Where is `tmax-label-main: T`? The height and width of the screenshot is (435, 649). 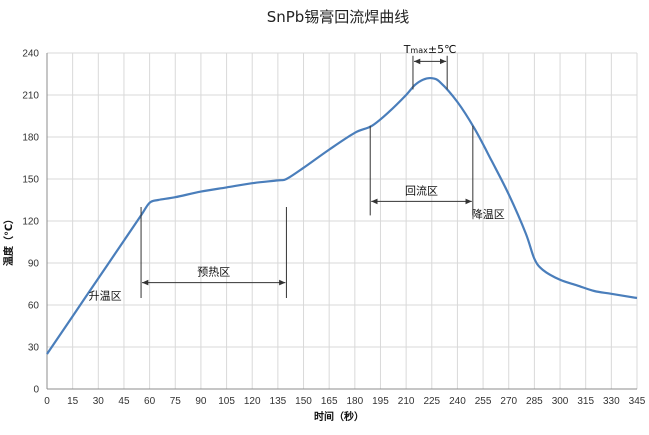
tmax-label-main: T is located at coordinates (407, 49).